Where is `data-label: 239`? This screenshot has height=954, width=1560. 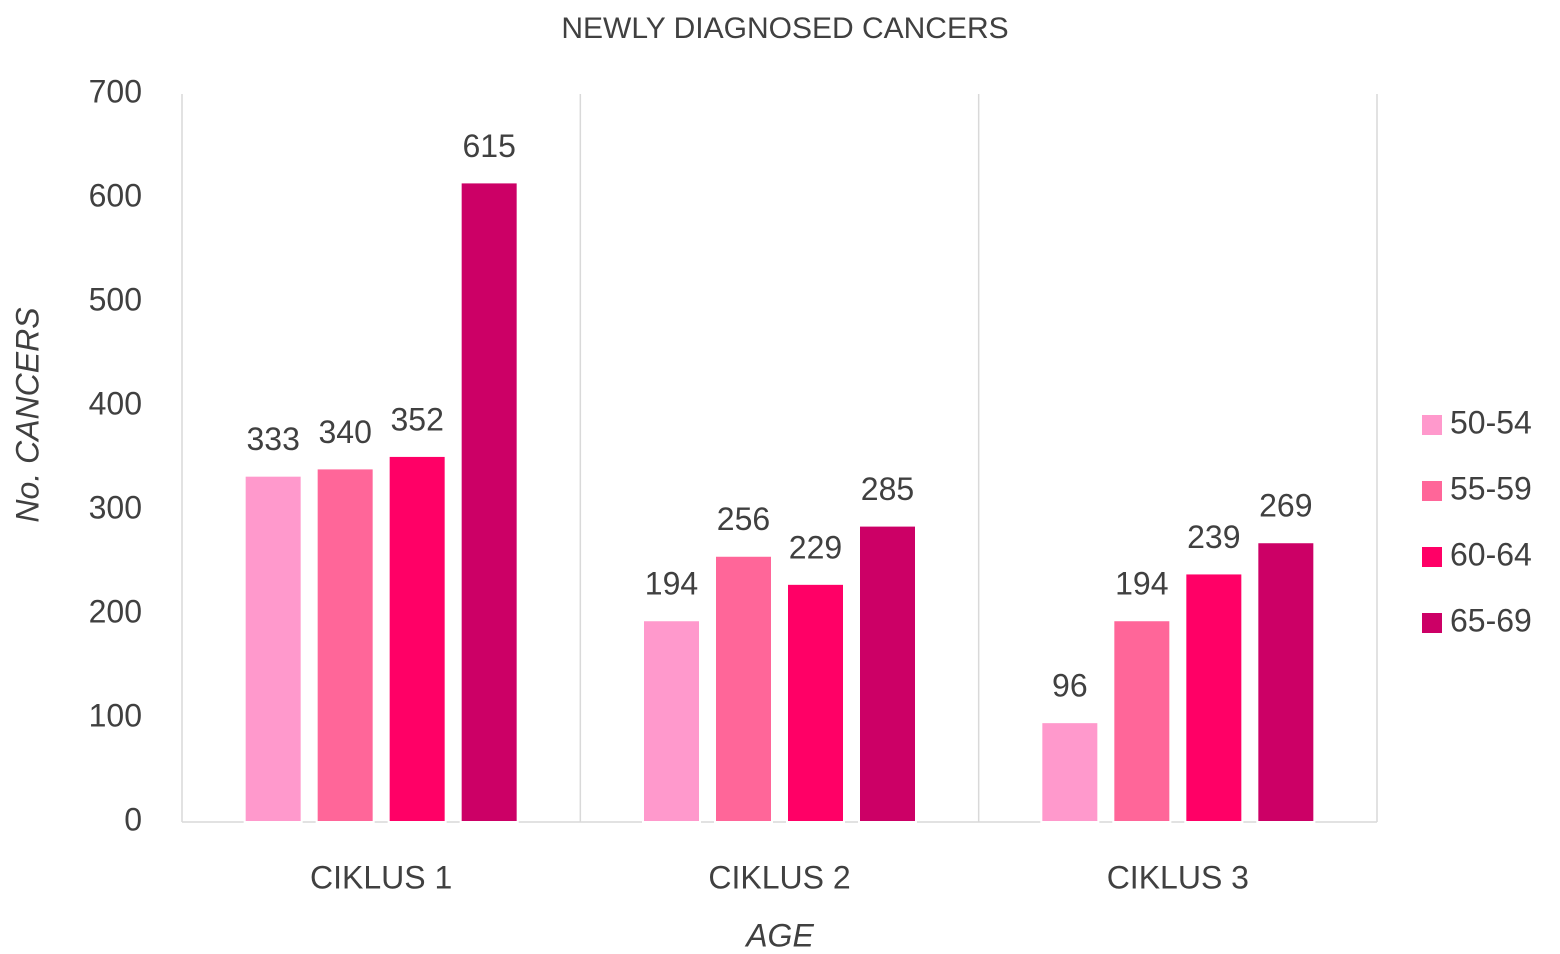
data-label: 239 is located at coordinates (1213, 537).